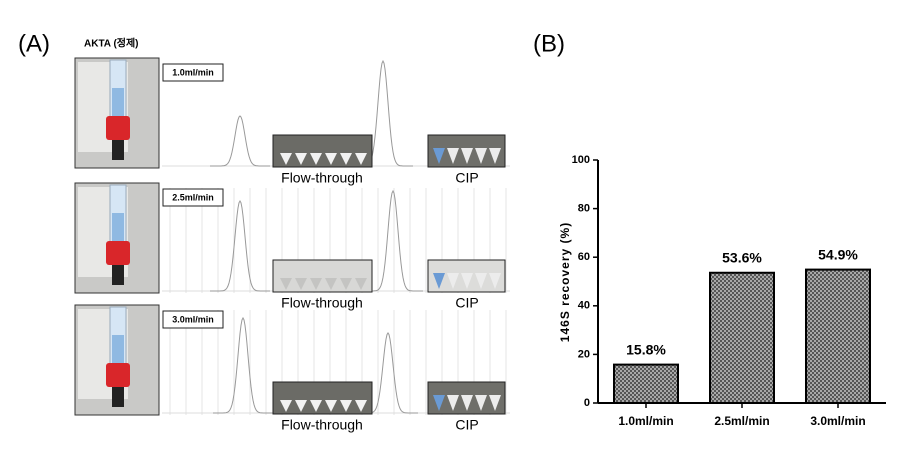 The height and width of the screenshot is (460, 924). Describe the element at coordinates (838, 254) in the screenshot. I see `value-label: 54.9%` at that location.